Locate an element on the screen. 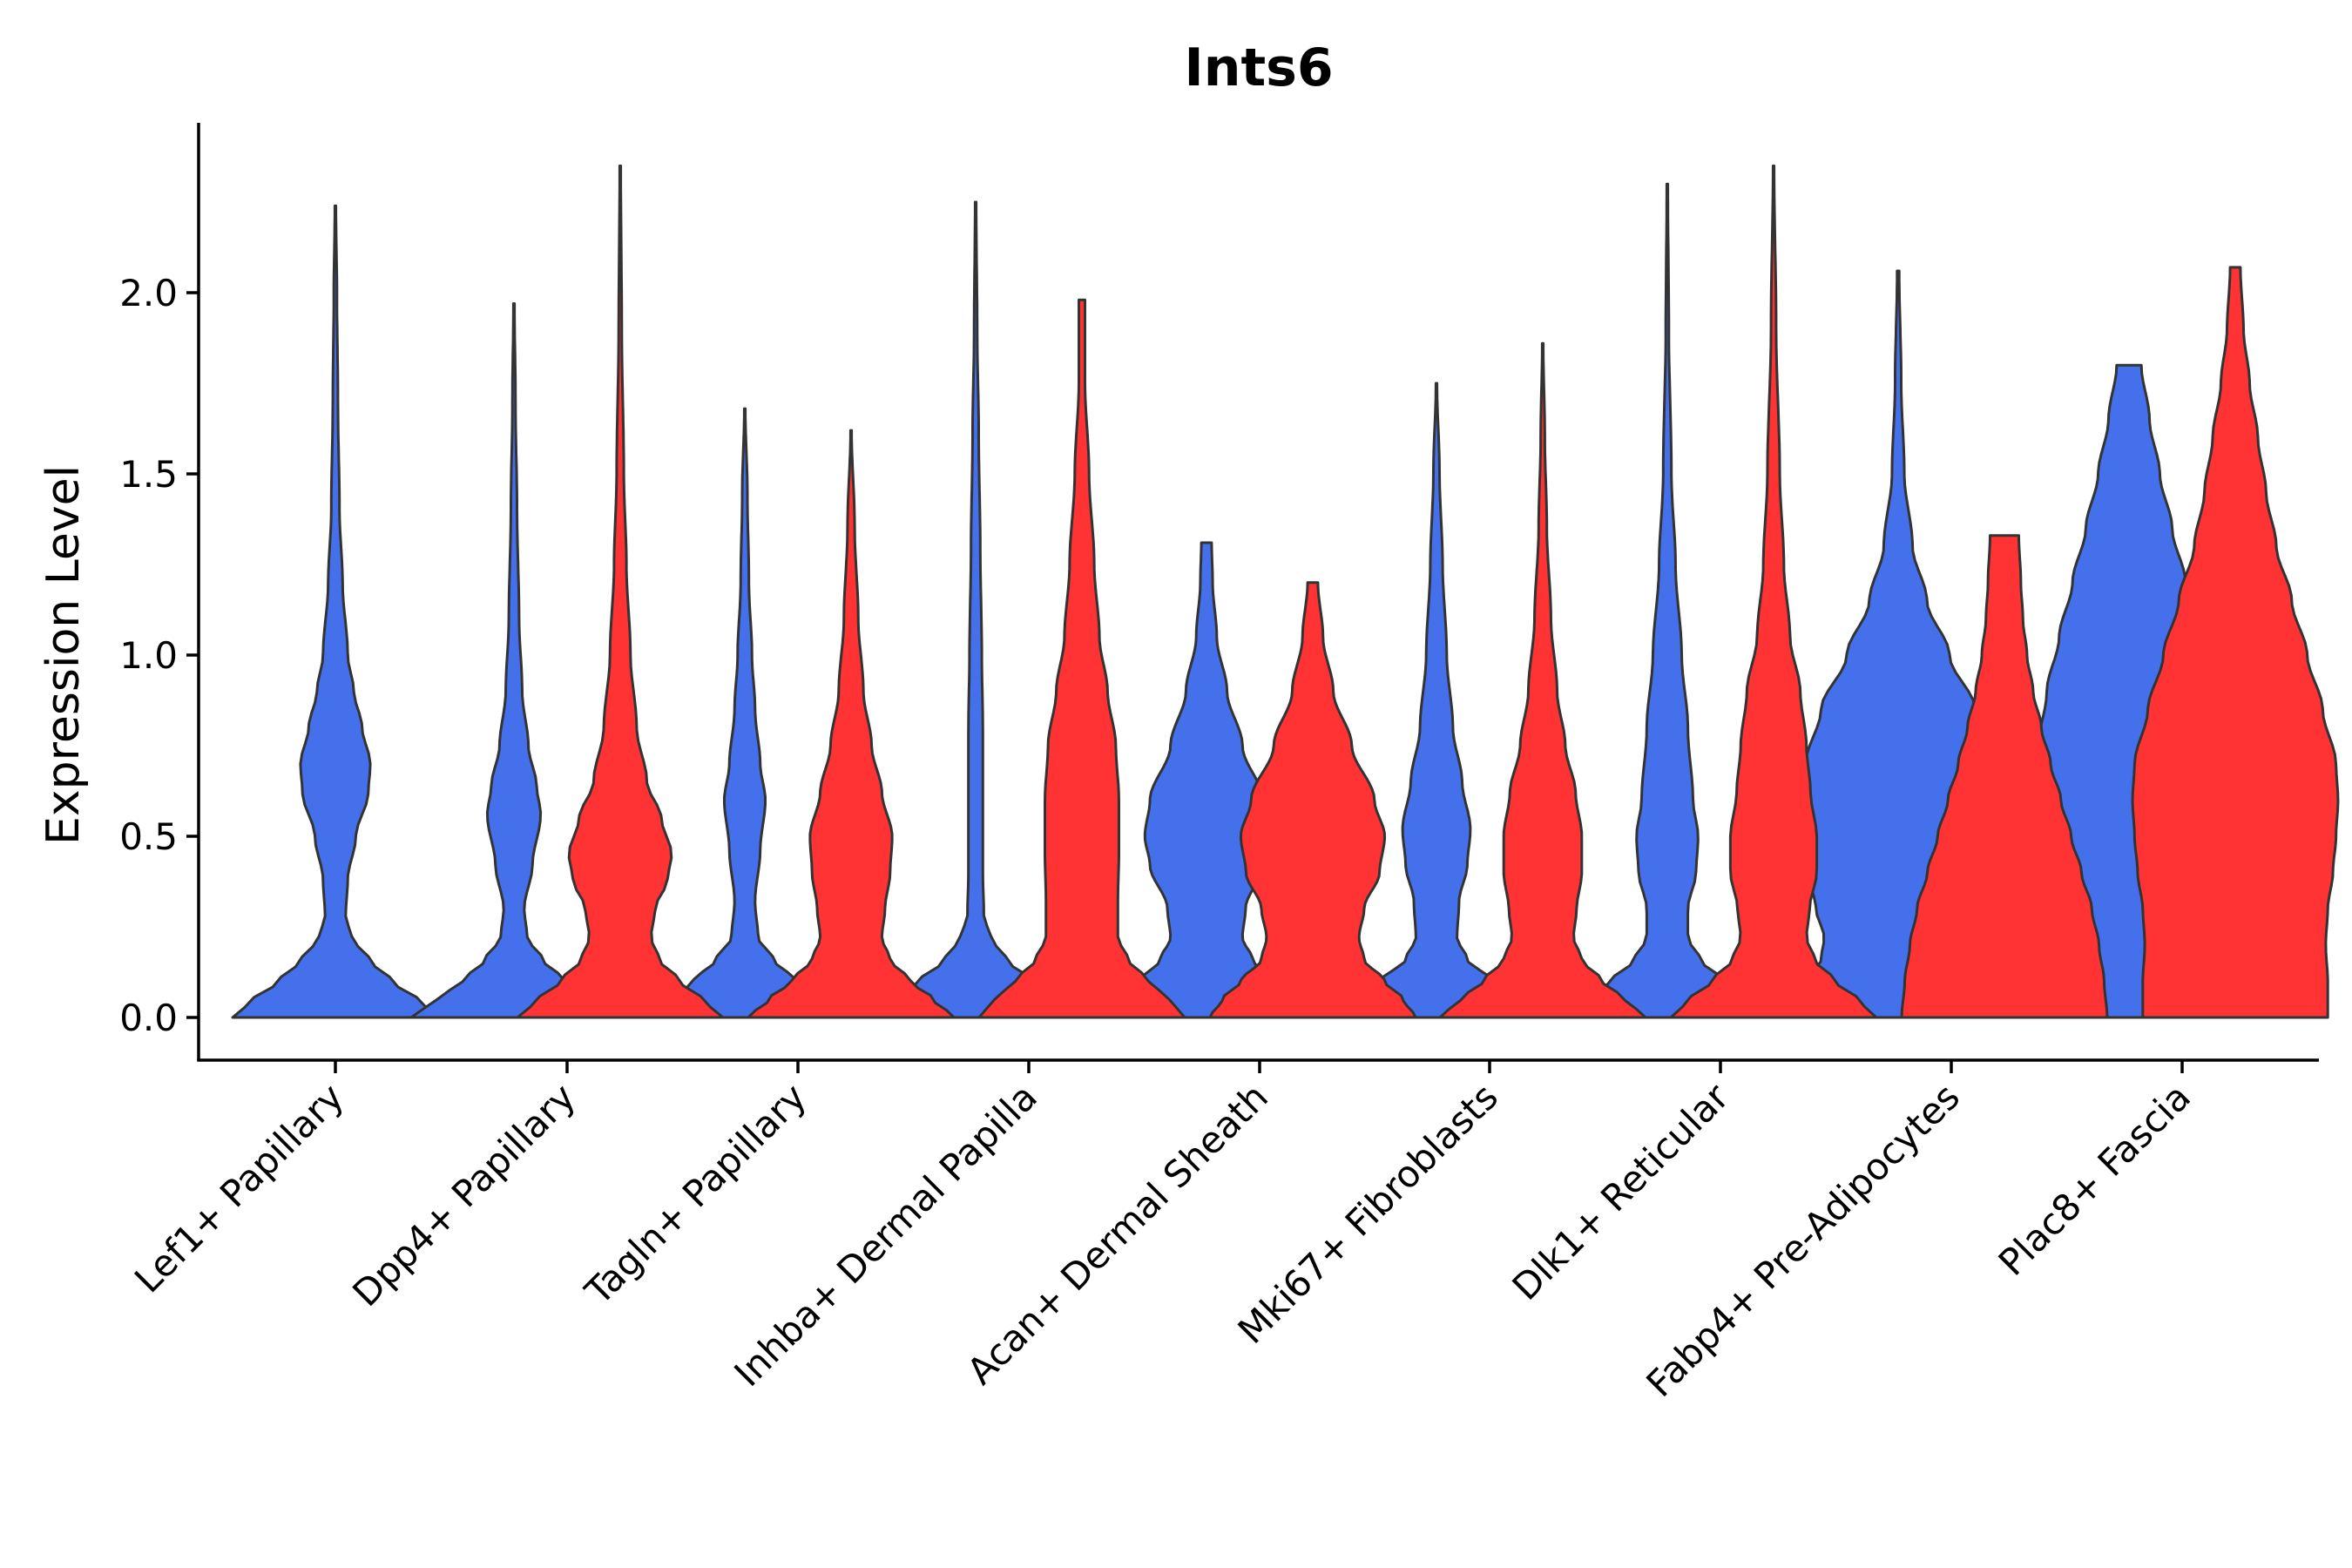 This screenshot has height=1568, width=2352. y-tick-label: 0.5 is located at coordinates (148, 836).